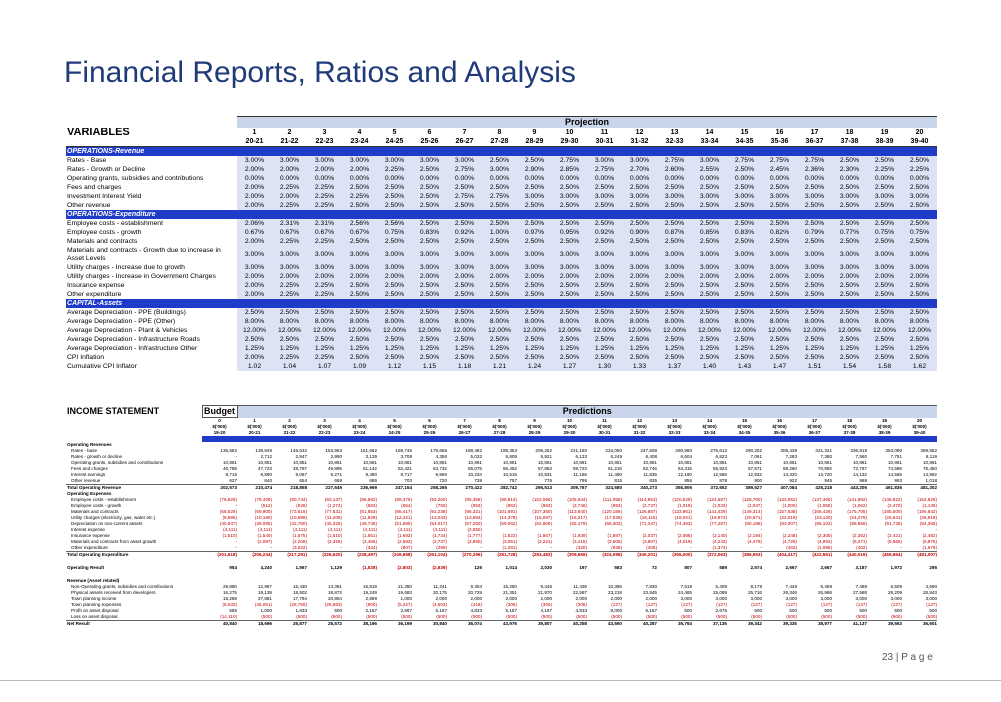 The width and height of the screenshot is (1001, 702). What do you see at coordinates (718, 517) in the screenshot?
I see `income-value: (19,972)` at bounding box center [718, 517].